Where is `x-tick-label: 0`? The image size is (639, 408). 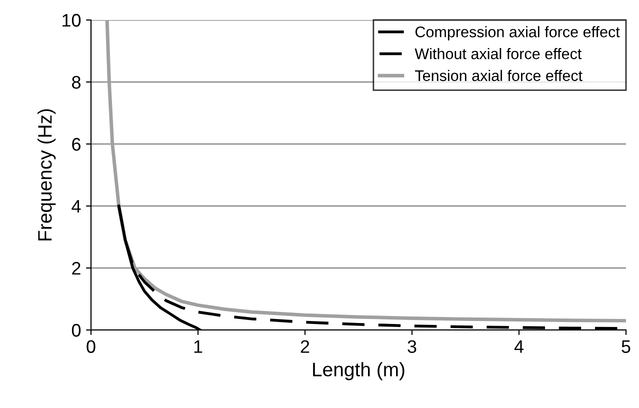
x-tick-label: 0 is located at coordinates (91, 346).